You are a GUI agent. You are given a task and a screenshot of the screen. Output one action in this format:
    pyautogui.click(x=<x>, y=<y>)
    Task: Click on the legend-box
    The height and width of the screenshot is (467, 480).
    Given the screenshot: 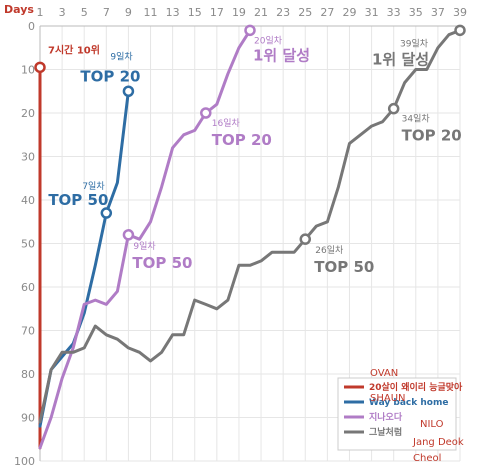 What is the action you would take?
    pyautogui.click(x=397, y=414)
    